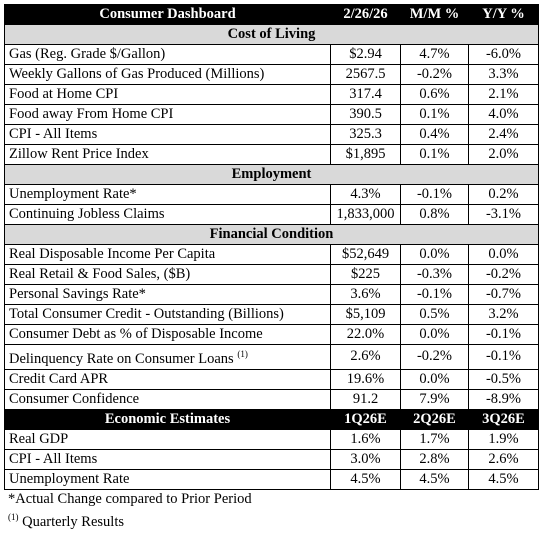  I want to click on label-text: Zillow Rent Price Index, so click(79, 154).